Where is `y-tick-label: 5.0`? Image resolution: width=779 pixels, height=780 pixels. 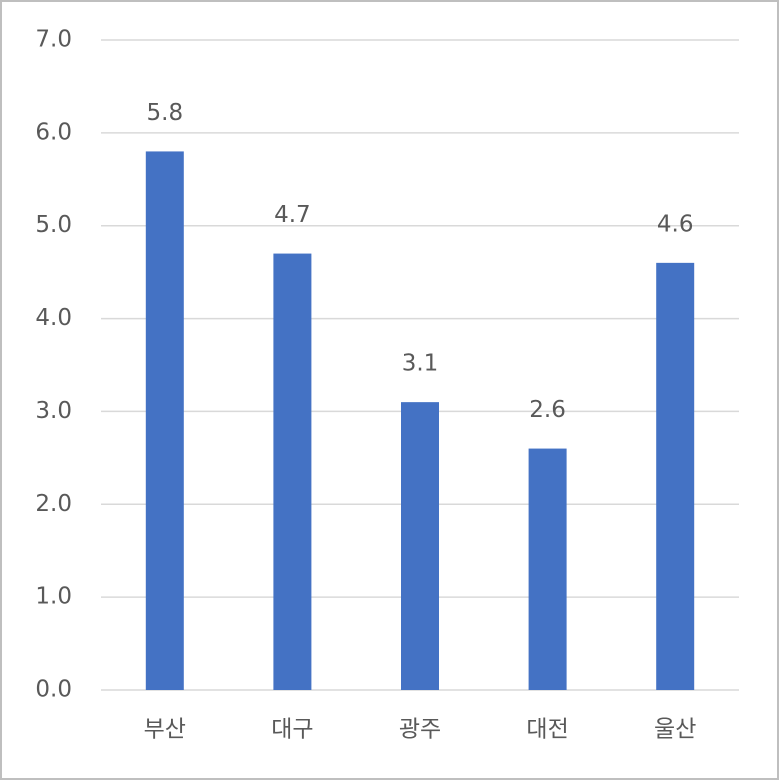
y-tick-label: 5.0 is located at coordinates (53, 225).